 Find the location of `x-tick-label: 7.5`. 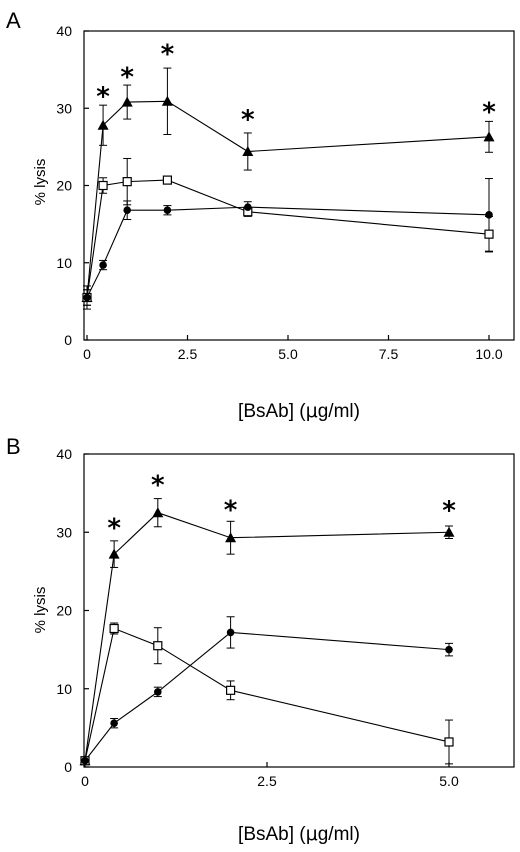

x-tick-label: 7.5 is located at coordinates (389, 354).